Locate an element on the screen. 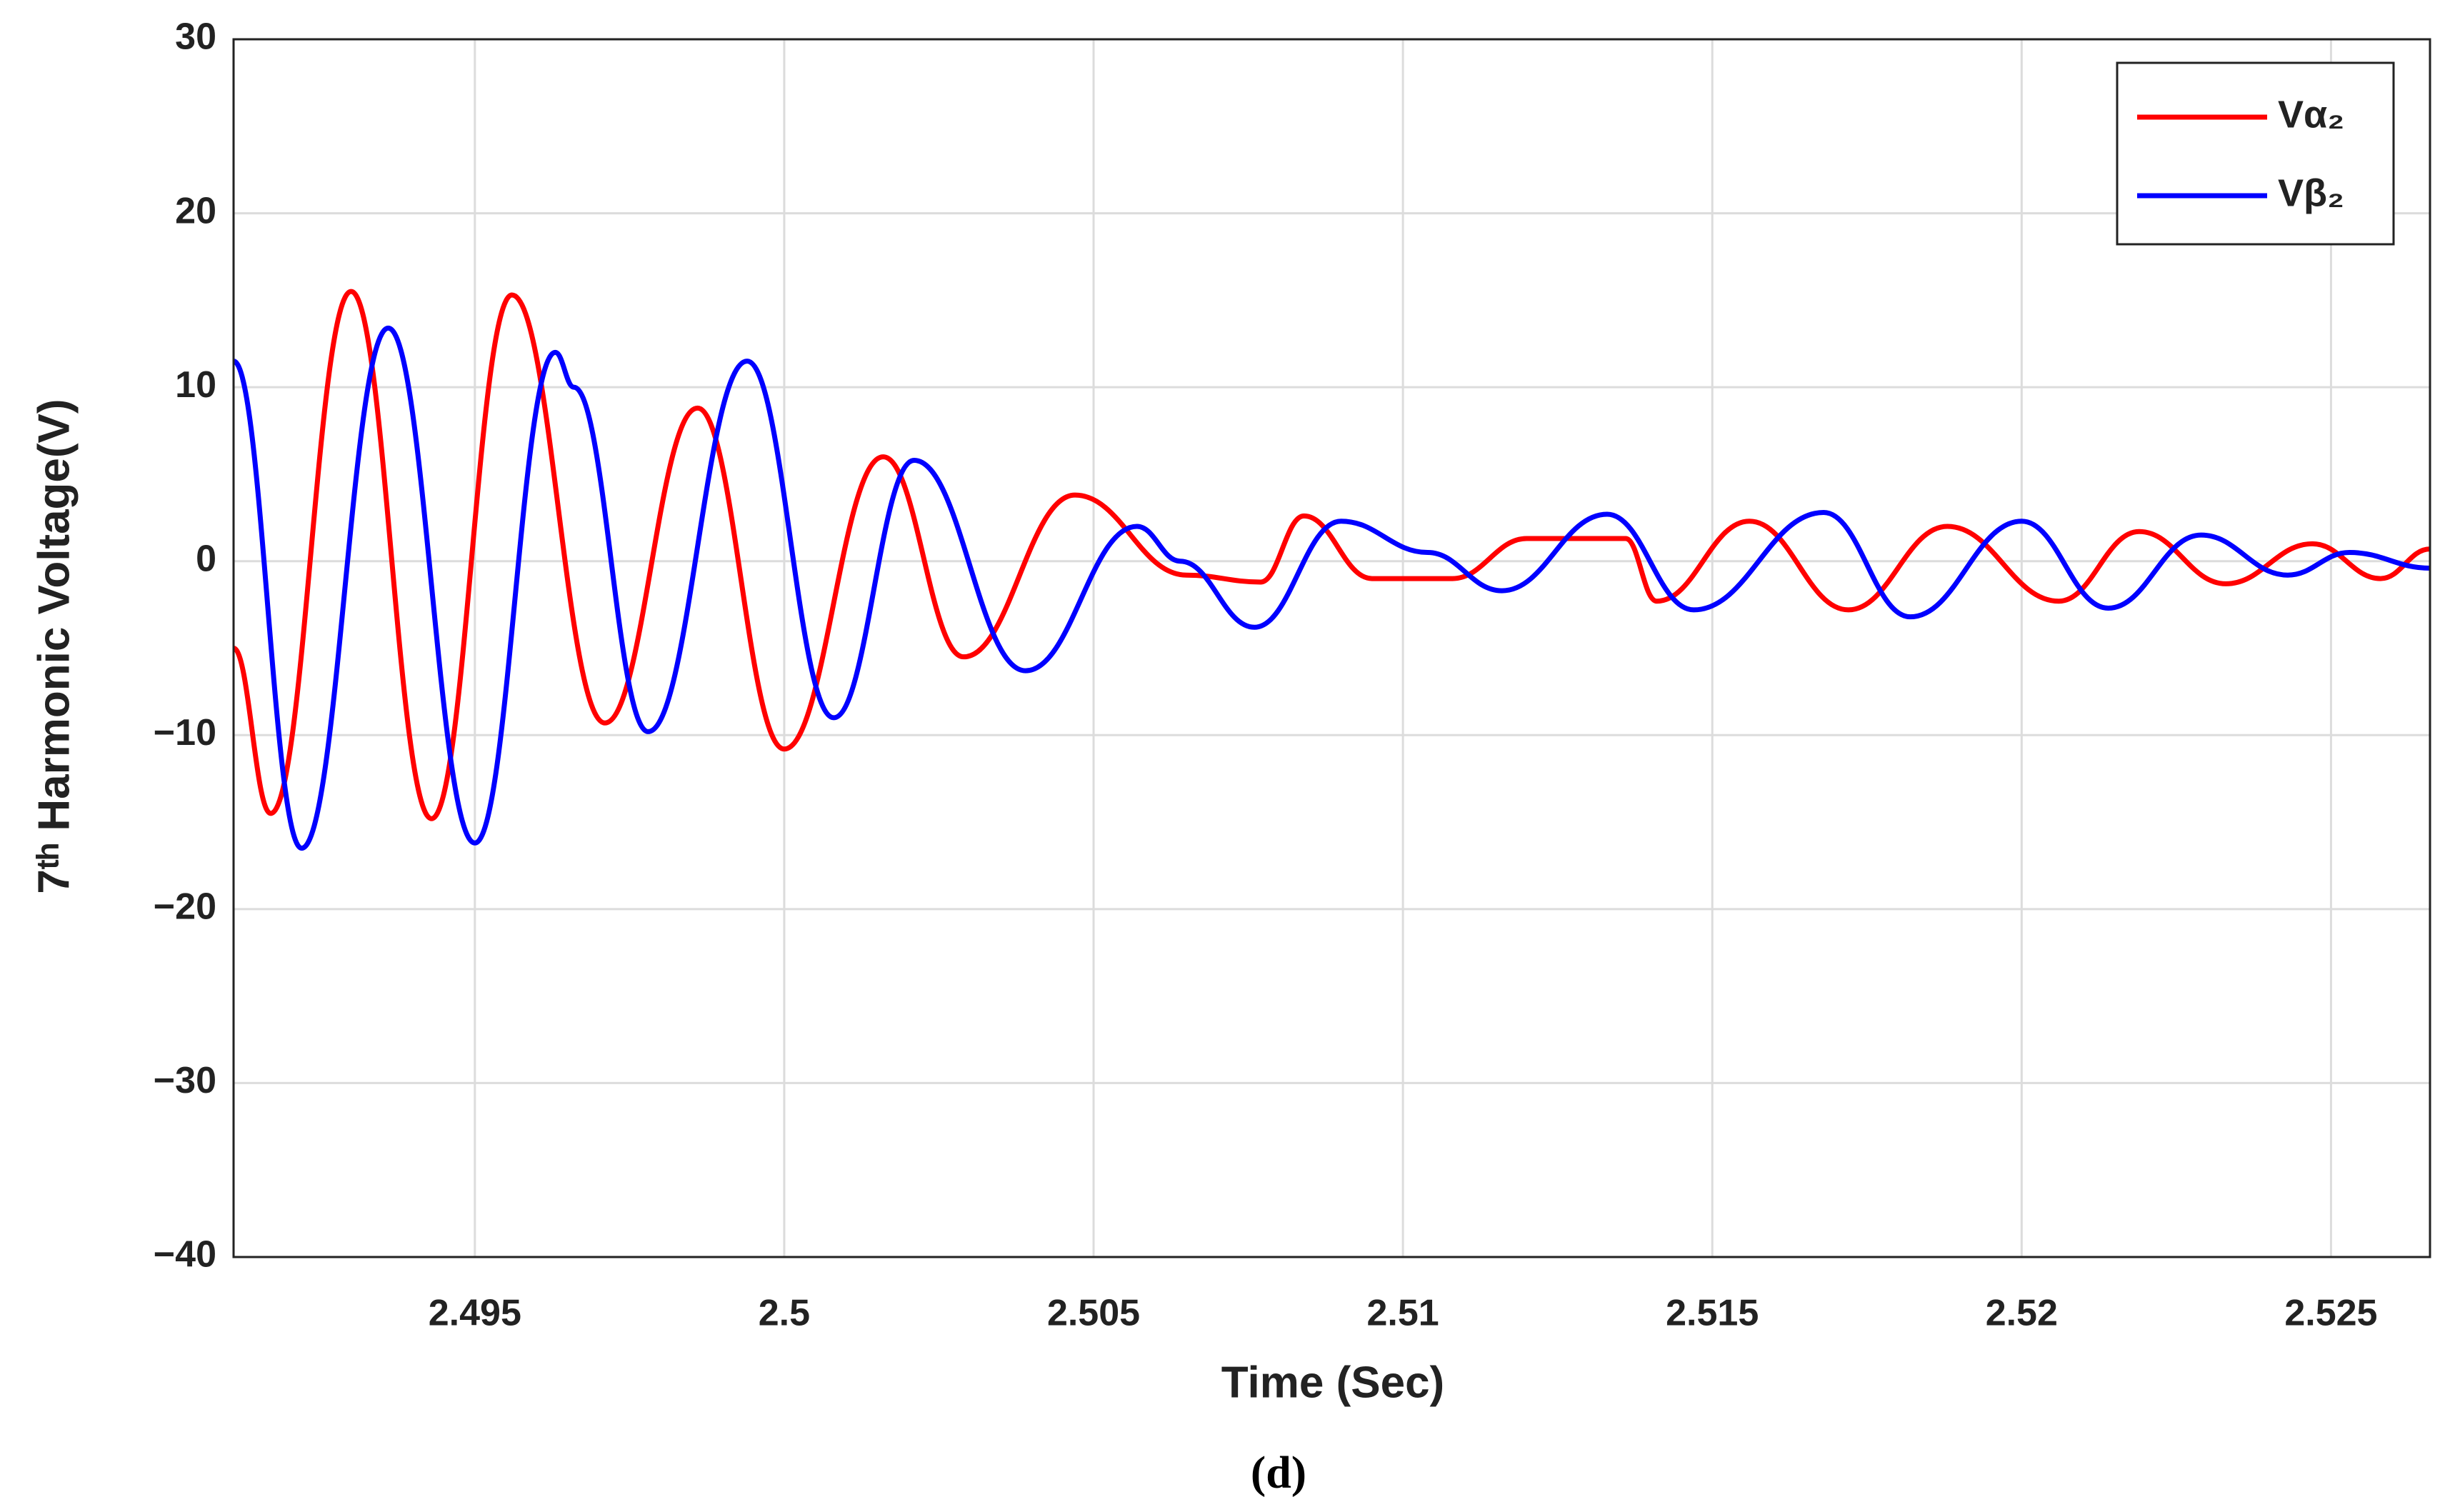  legend-box is located at coordinates (2255, 153).